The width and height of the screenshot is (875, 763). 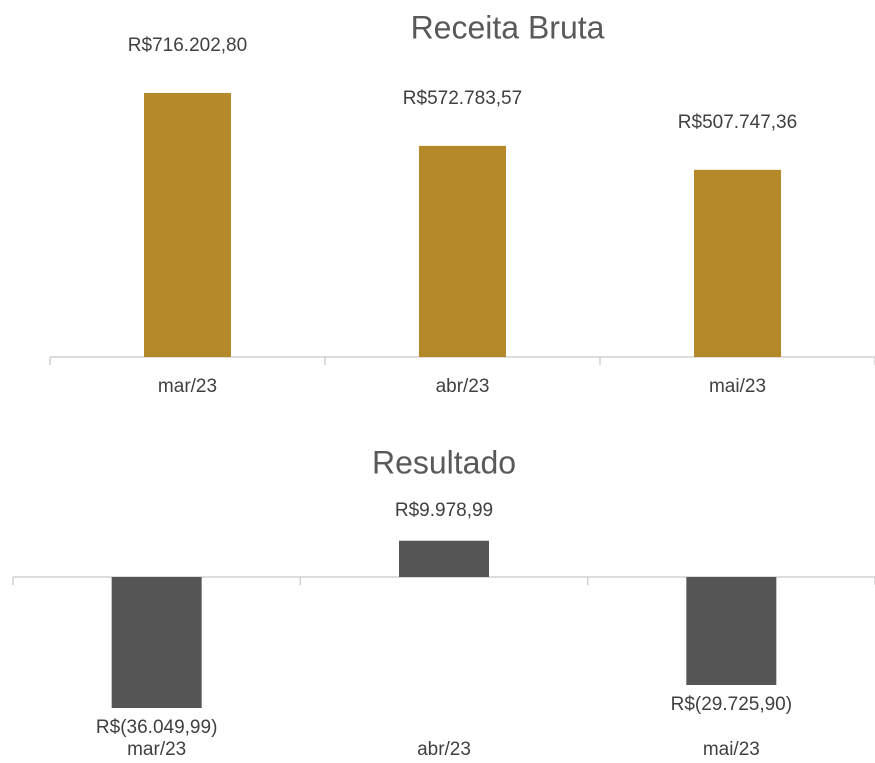 What do you see at coordinates (508, 27) in the screenshot?
I see `chart-title: Receita Bruta` at bounding box center [508, 27].